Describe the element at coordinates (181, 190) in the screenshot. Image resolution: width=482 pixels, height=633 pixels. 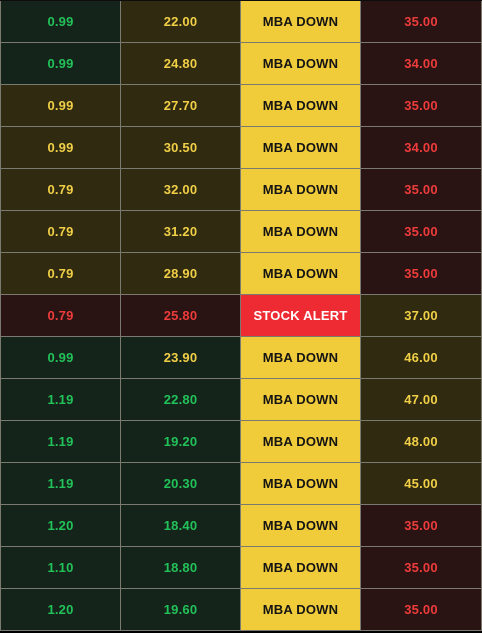
I see `cell-col2: 32.00` at that location.